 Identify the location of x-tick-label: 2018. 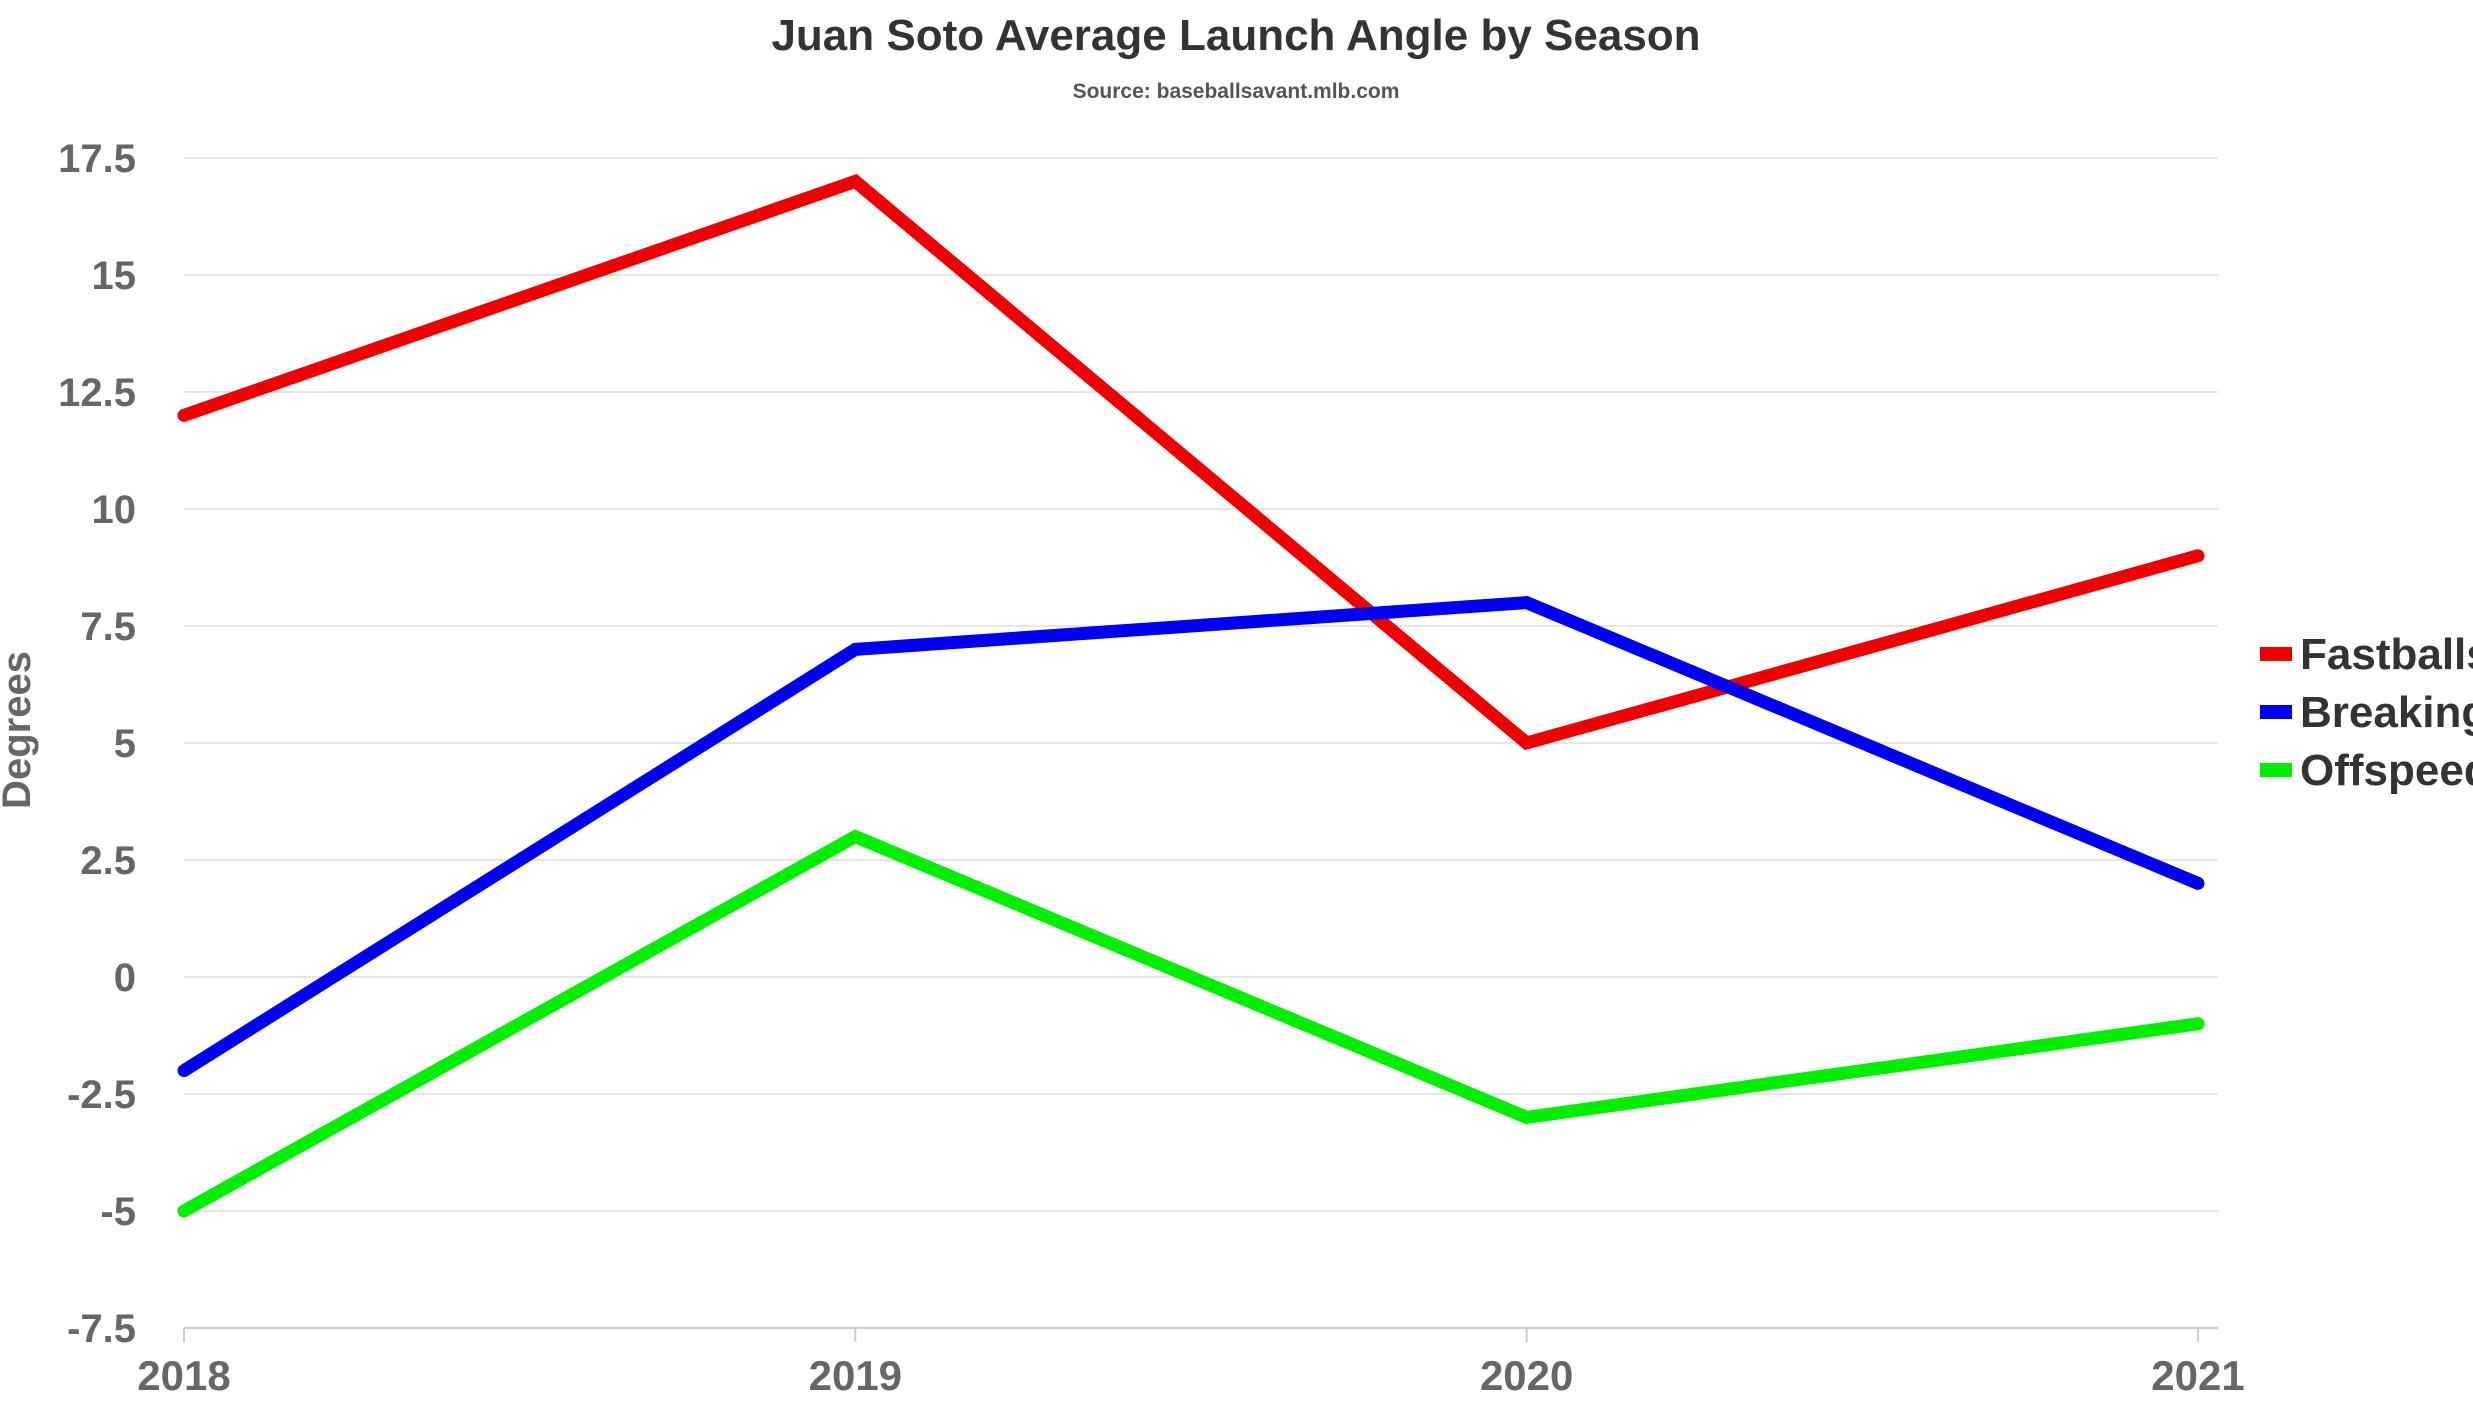
(183, 1375).